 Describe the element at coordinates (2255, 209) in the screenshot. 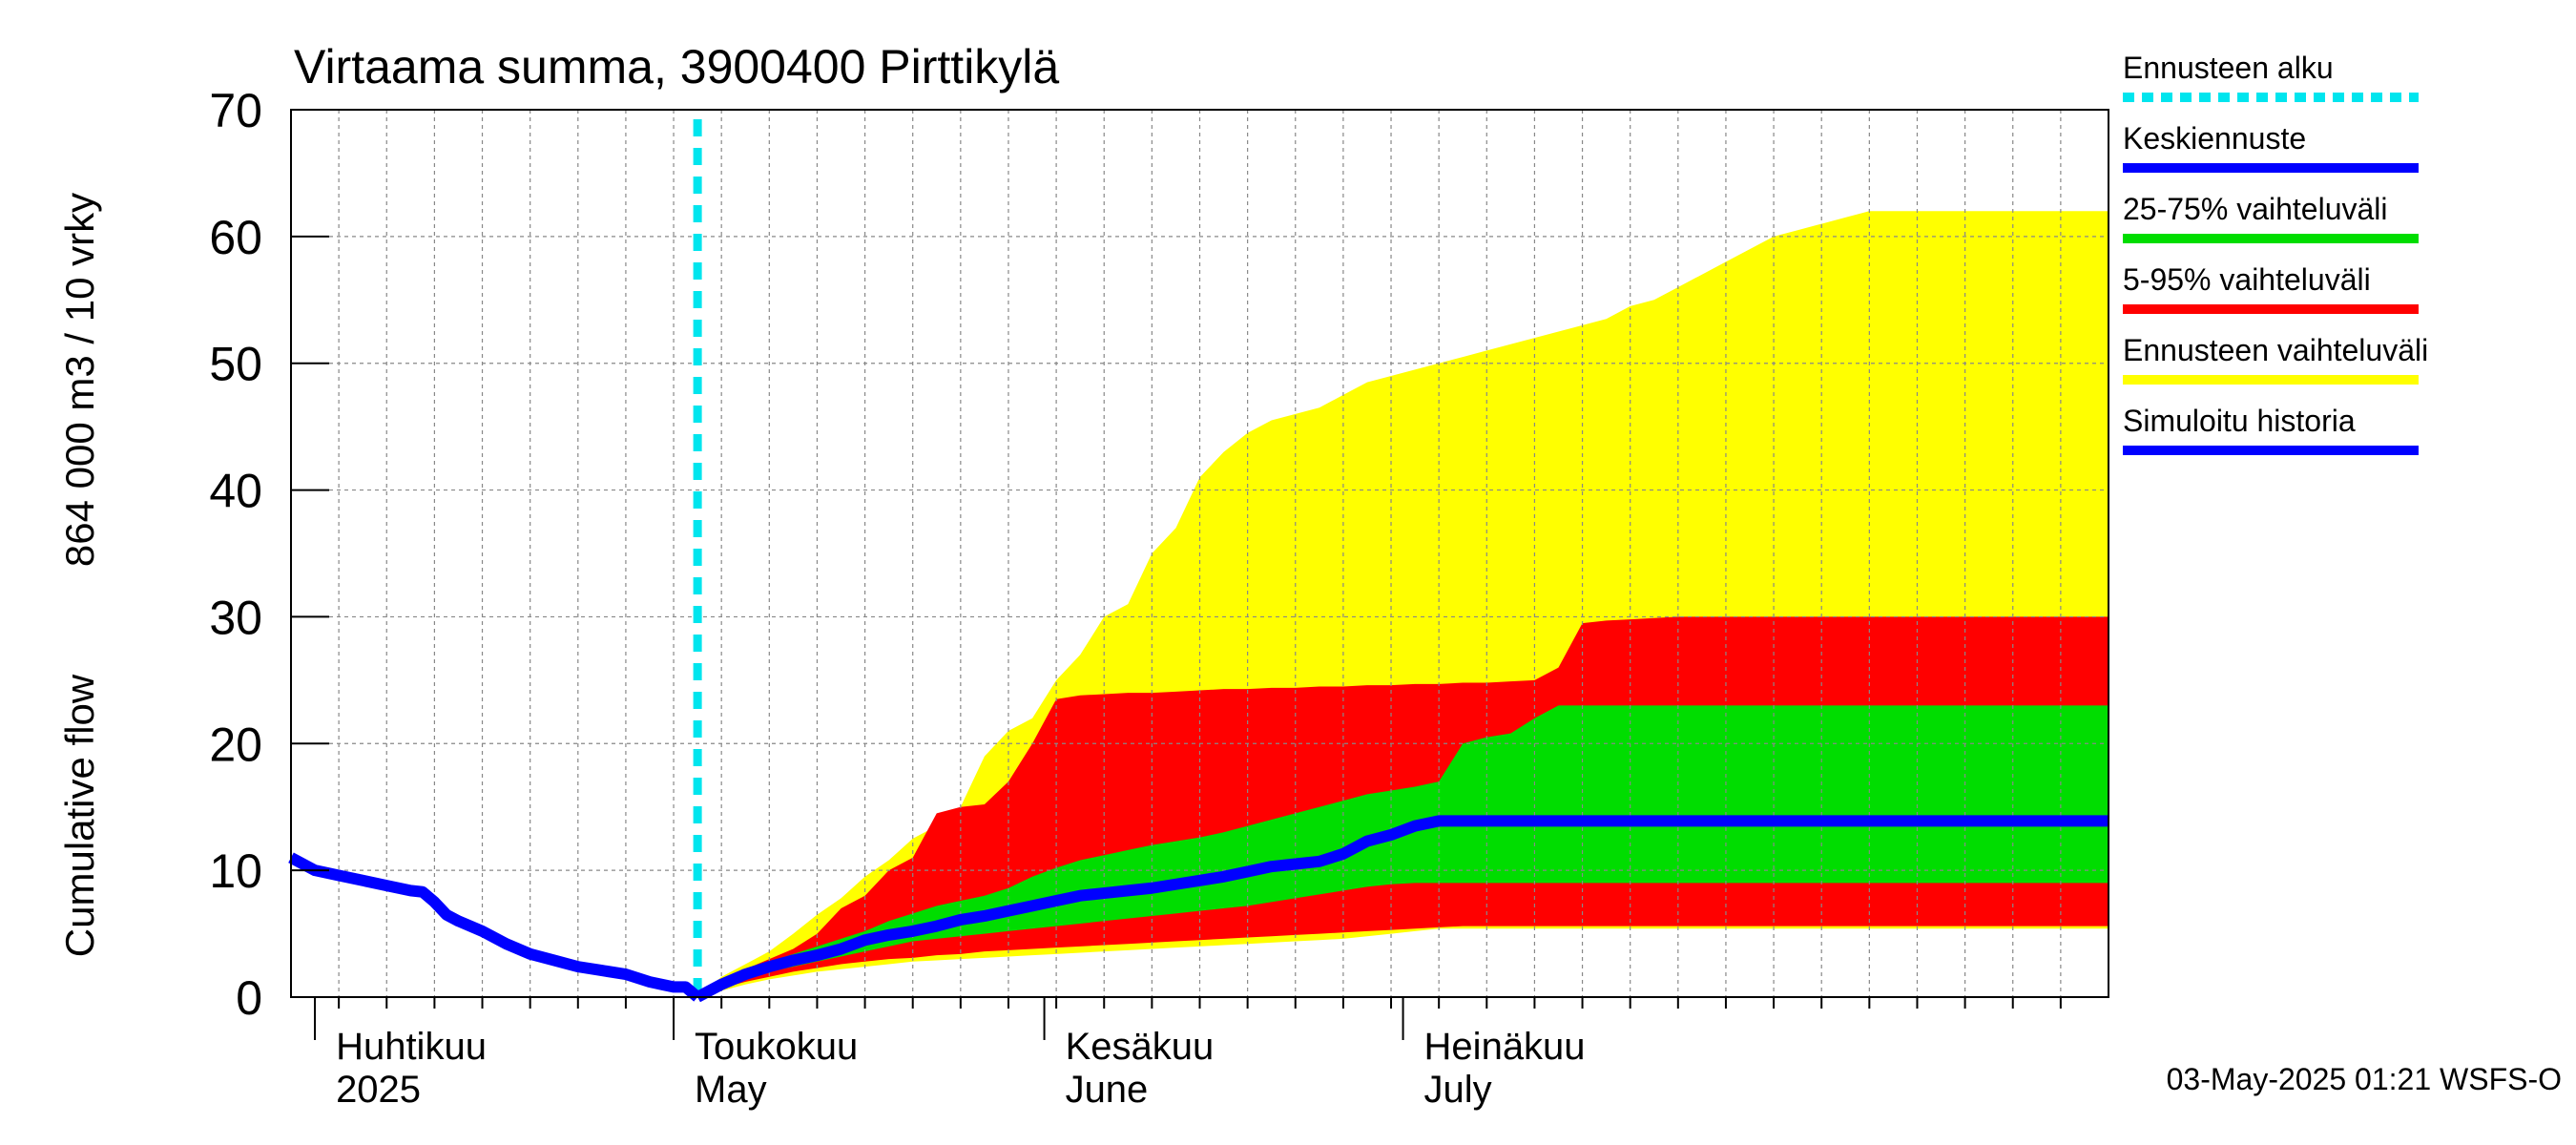

I see `legend-label: 25-75% vaihteluväli` at that location.